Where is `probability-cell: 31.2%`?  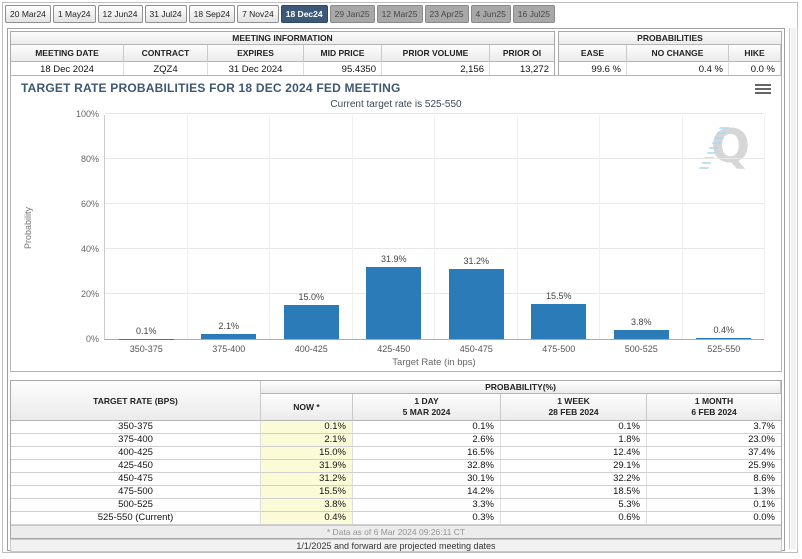 probability-cell: 31.2% is located at coordinates (307, 479).